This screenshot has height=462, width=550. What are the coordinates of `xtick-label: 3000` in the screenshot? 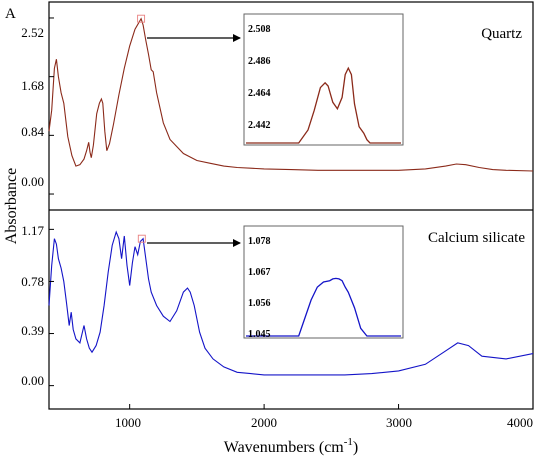 It's located at (399, 422).